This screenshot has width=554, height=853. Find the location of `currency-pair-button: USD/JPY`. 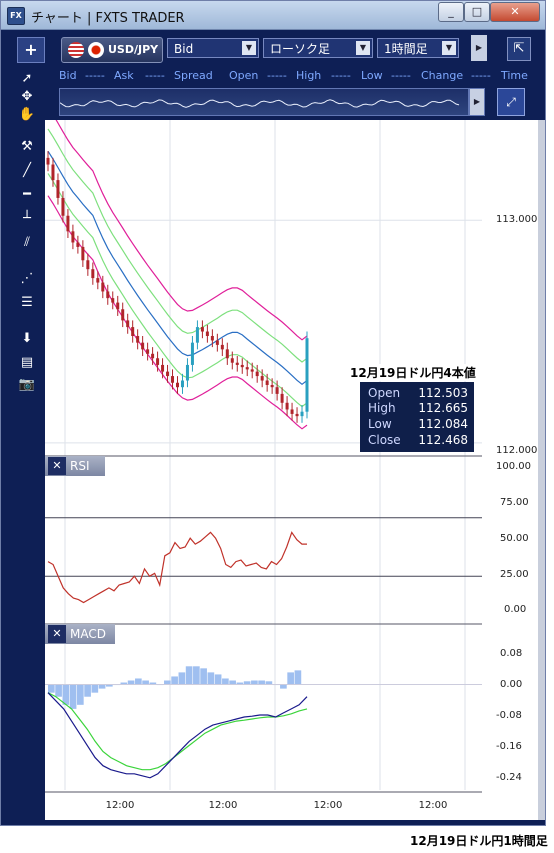

currency-pair-button: USD/JPY is located at coordinates (112, 50).